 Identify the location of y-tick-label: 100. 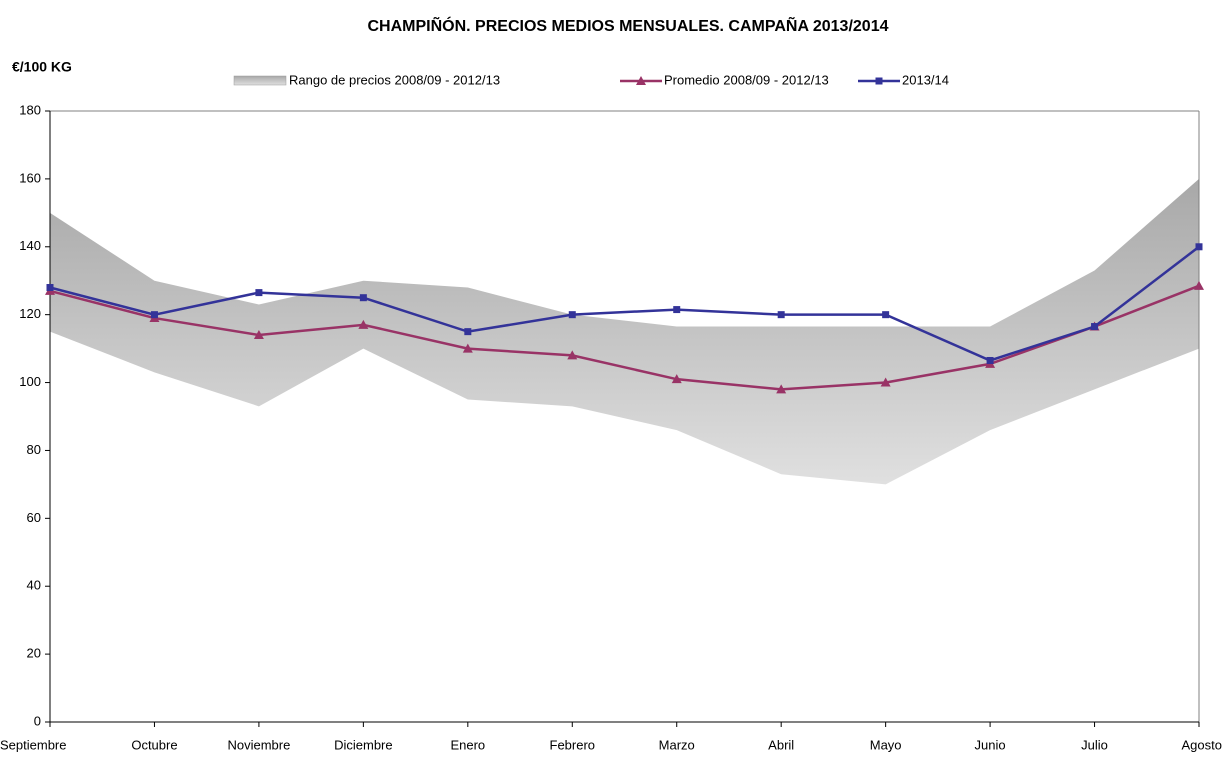
(30, 381).